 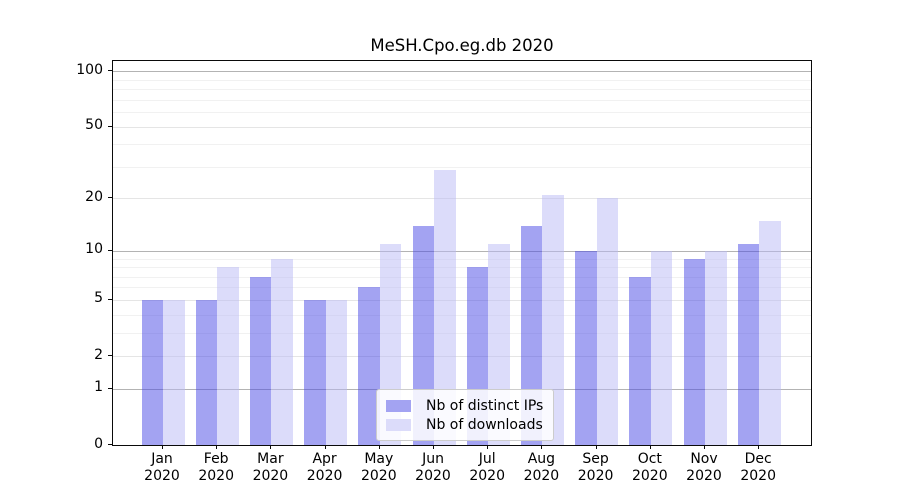 What do you see at coordinates (650, 447) in the screenshot?
I see `xtick-mark-oct` at bounding box center [650, 447].